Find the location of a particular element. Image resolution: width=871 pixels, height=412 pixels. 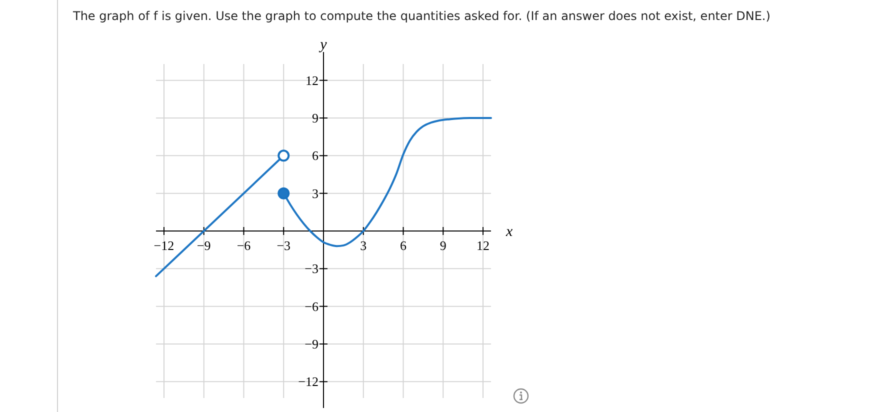

y-tick-label: −6 is located at coordinates (311, 306).